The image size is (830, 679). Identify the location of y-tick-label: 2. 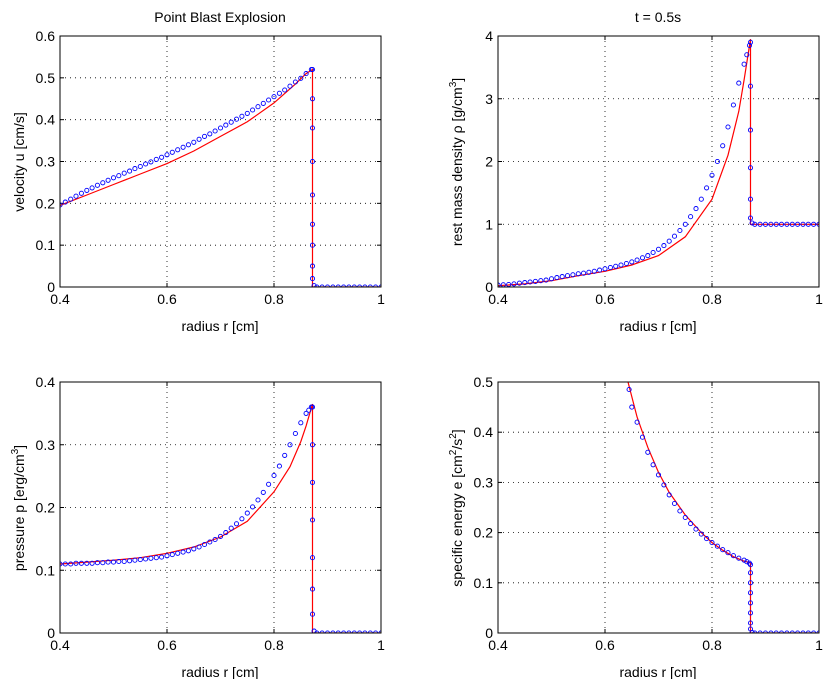
(489, 162).